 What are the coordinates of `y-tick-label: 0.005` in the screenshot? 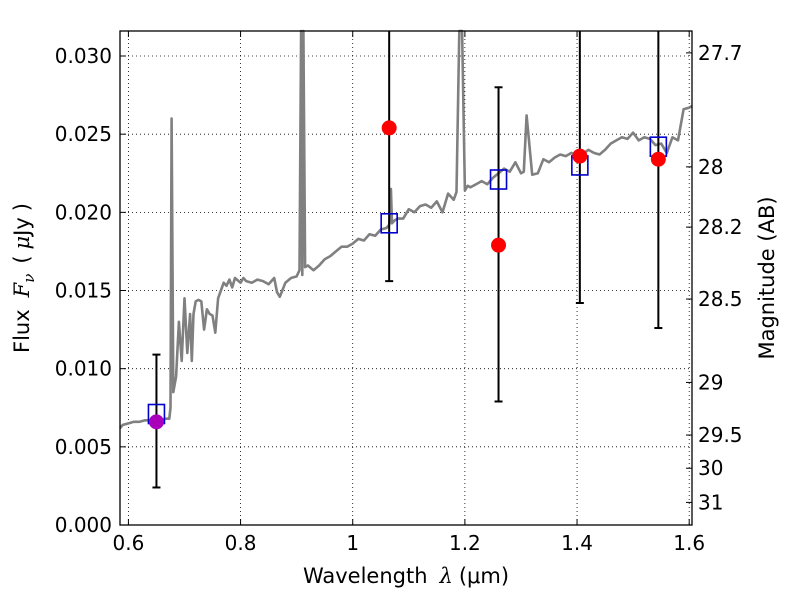 It's located at (83, 447).